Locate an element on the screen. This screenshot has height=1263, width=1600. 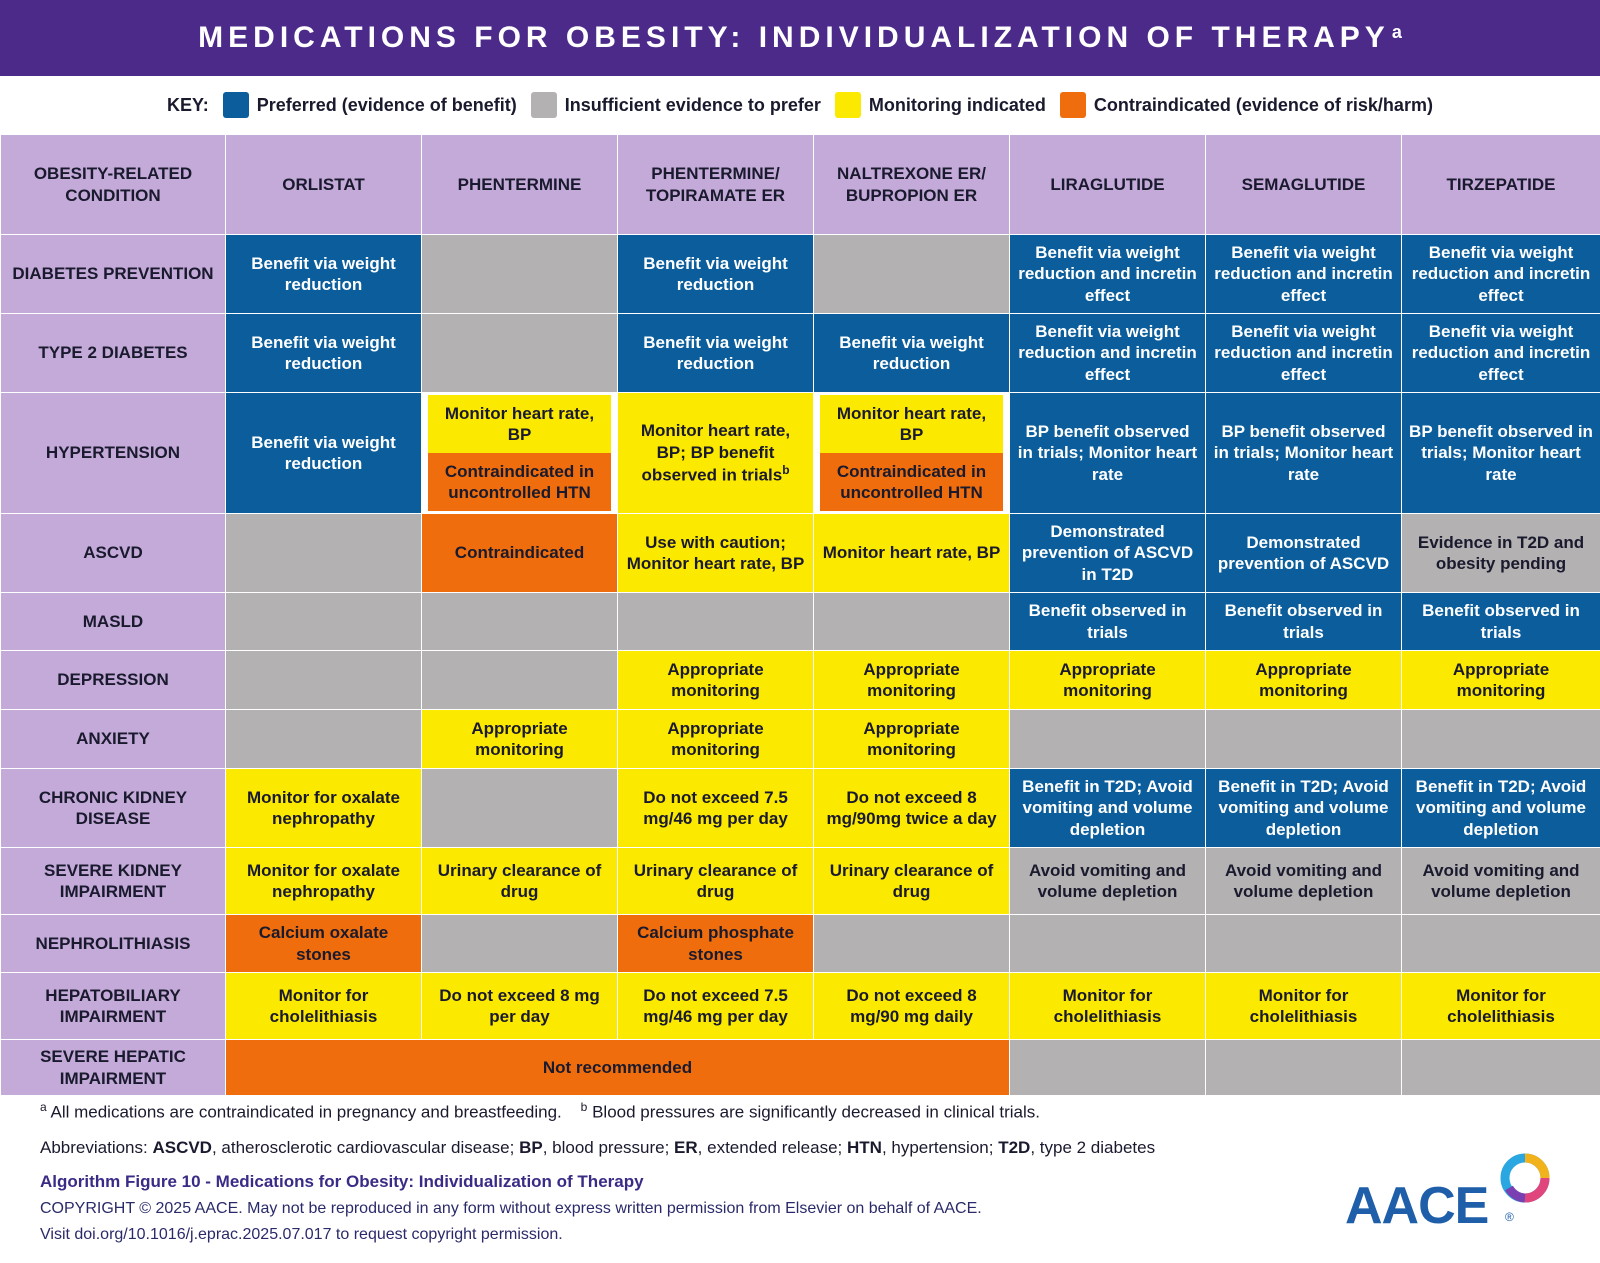
key-text-monitoring: Monitoring indicated is located at coordinates (957, 104).